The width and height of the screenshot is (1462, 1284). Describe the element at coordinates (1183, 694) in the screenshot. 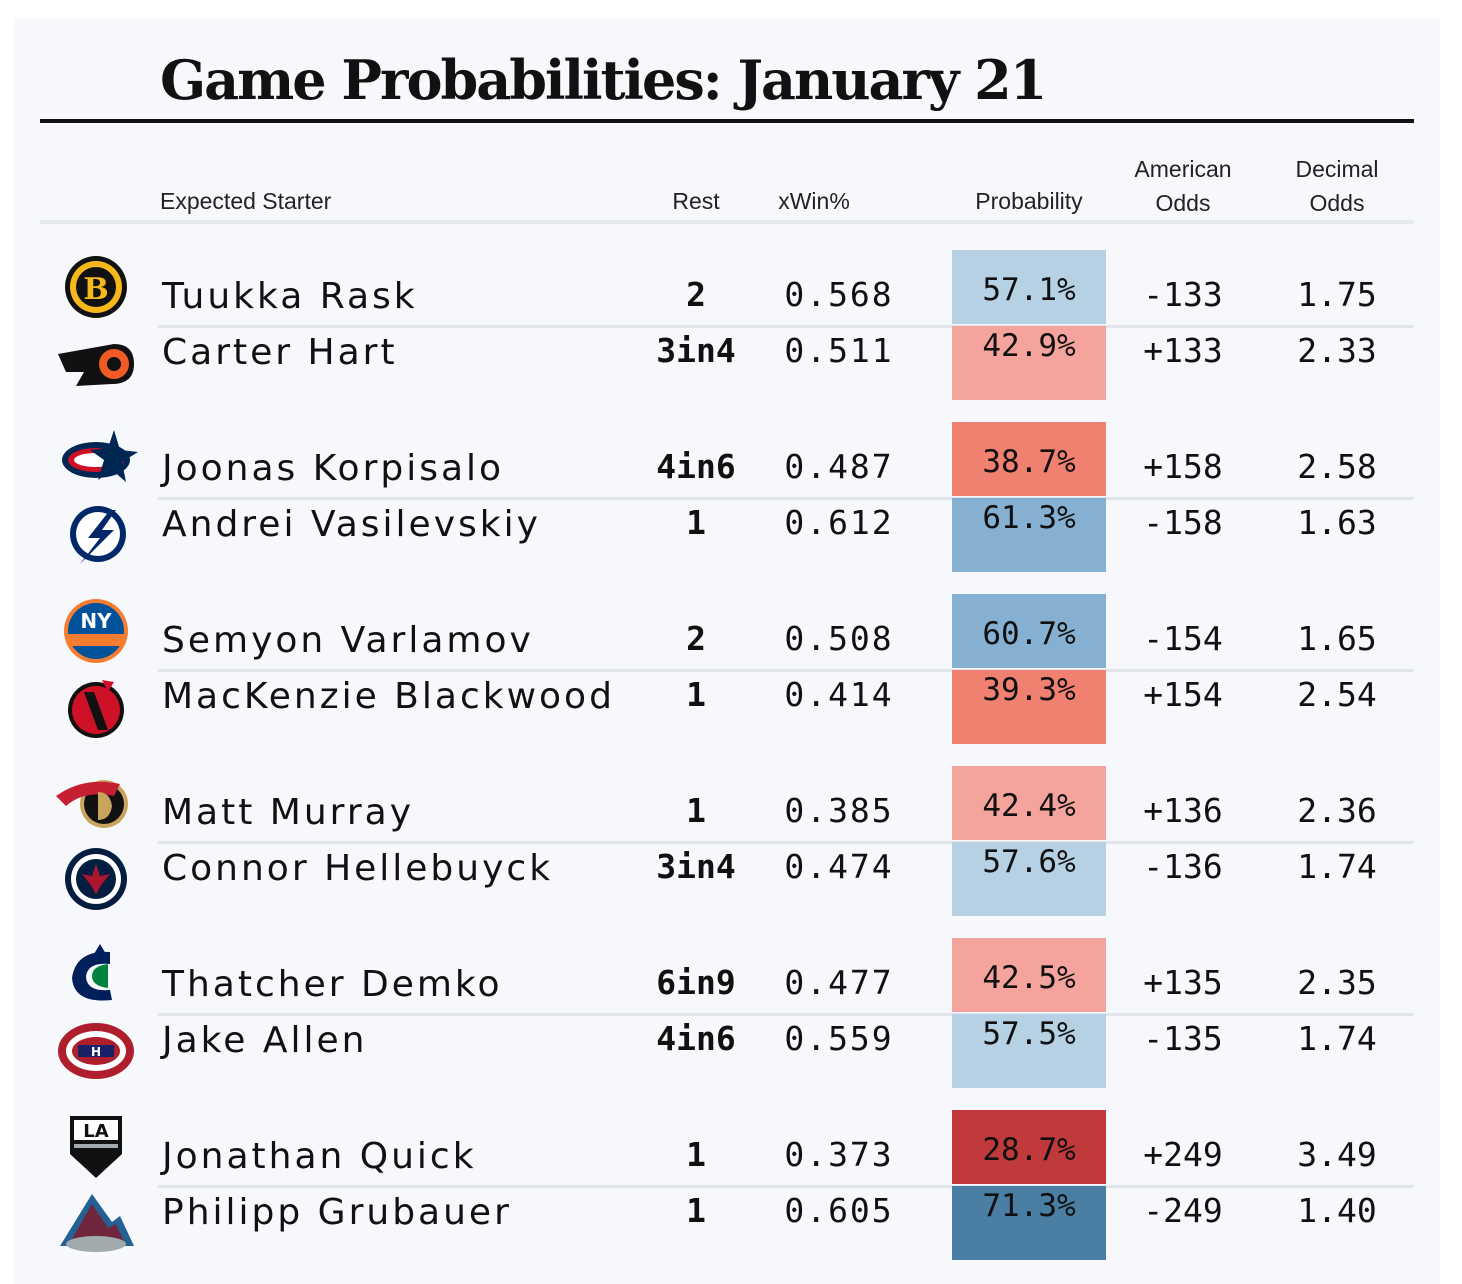

I see `american-odds-value: +154` at that location.